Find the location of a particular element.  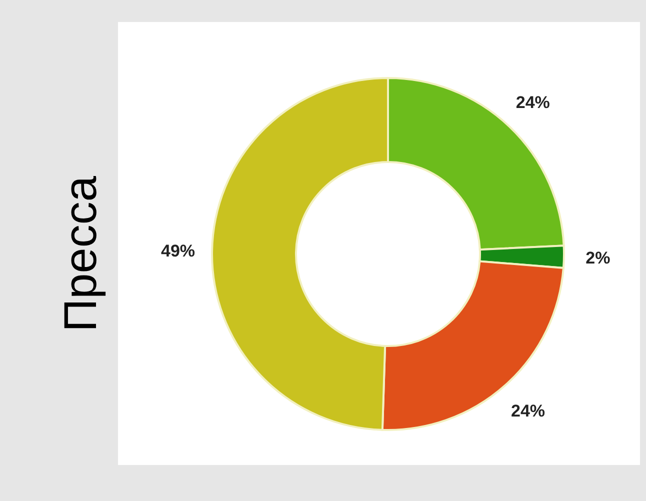

data-label: 2% is located at coordinates (598, 258).